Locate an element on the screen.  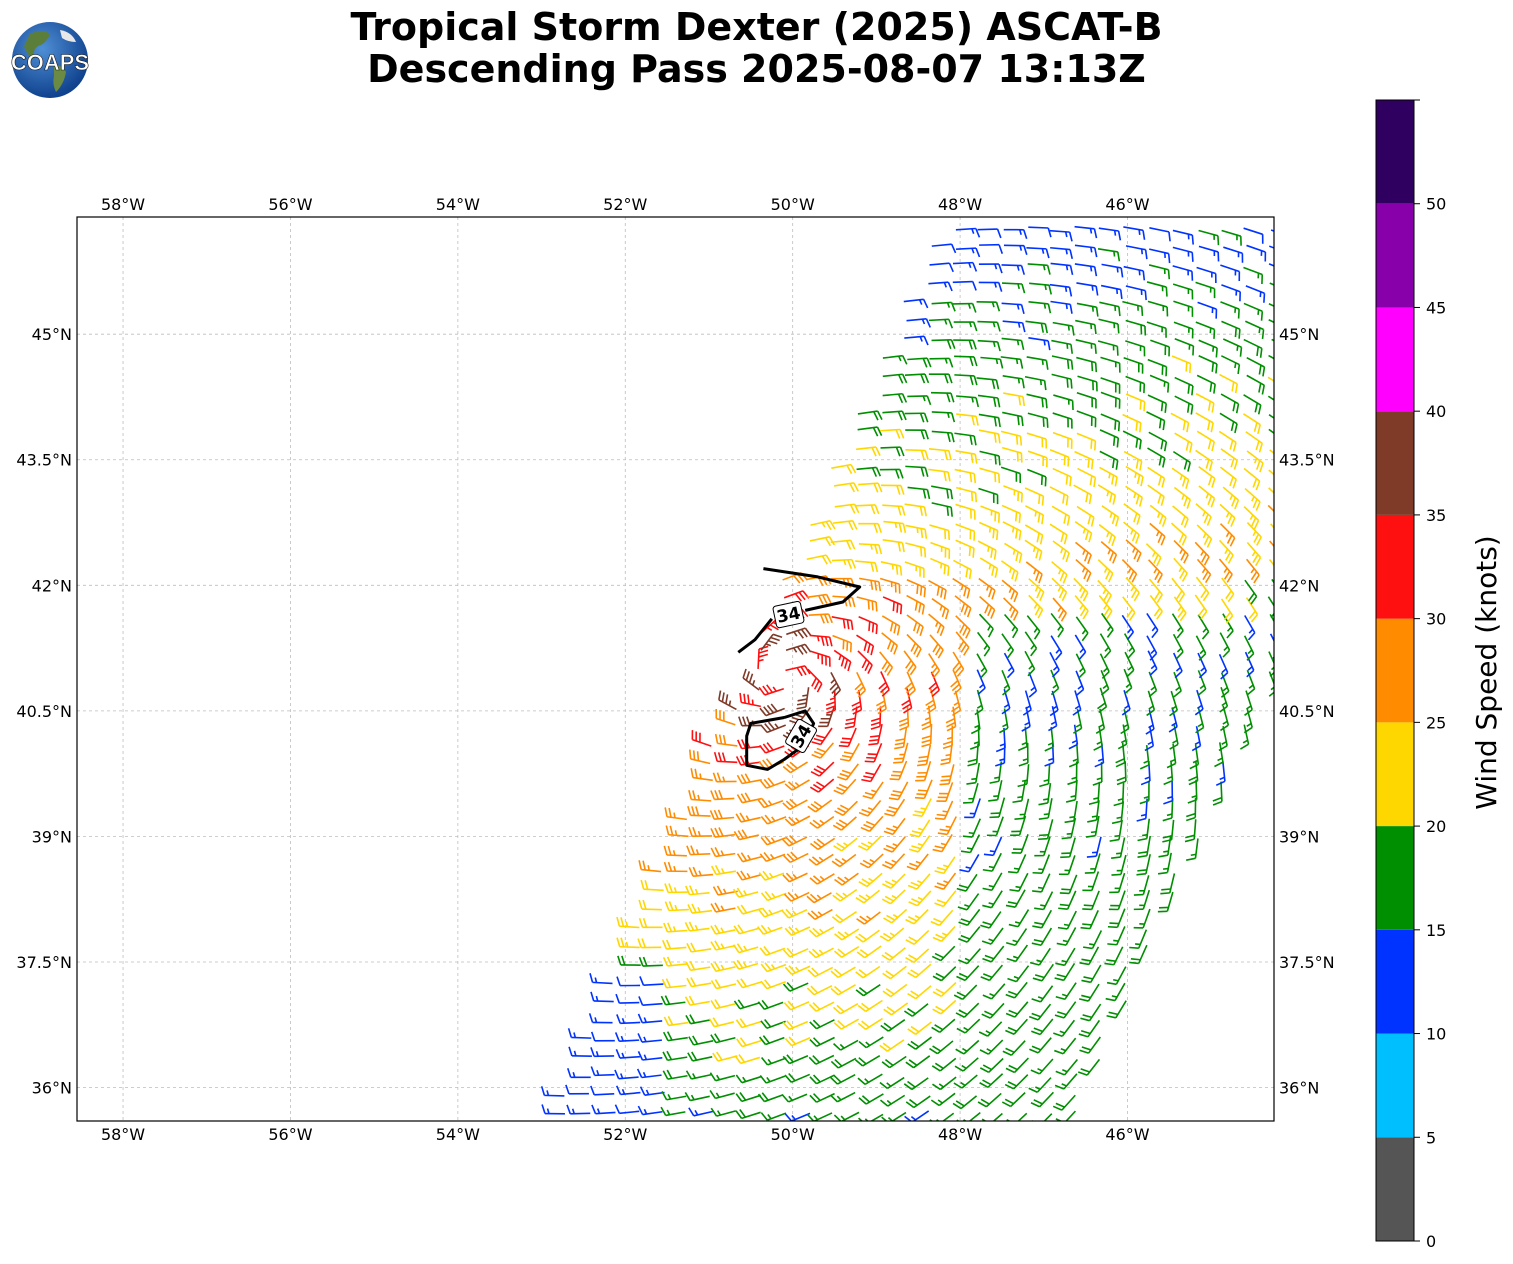
colorbar-label: Wind Speed (knots) is located at coordinates (1486, 672).